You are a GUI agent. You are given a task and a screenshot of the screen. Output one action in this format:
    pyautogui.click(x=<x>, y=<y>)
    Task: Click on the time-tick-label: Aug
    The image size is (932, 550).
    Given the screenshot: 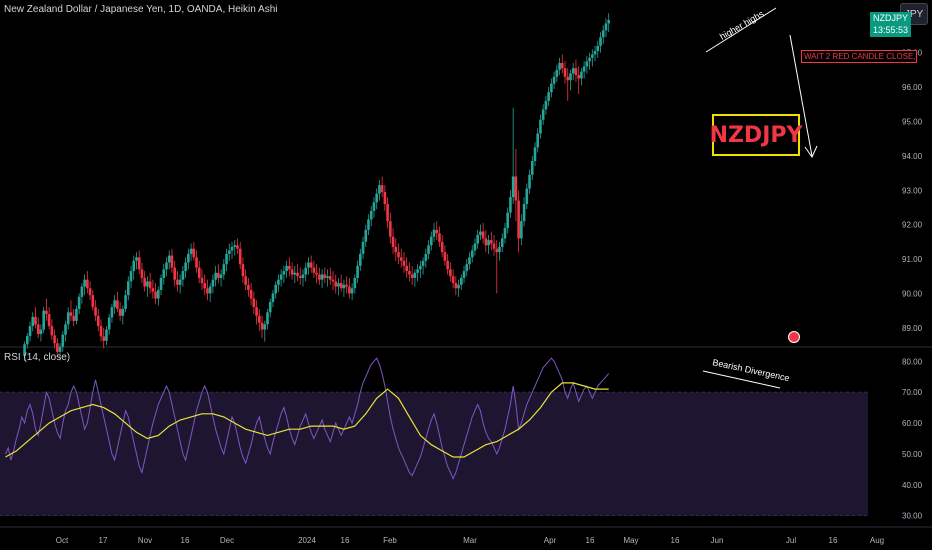 What is the action you would take?
    pyautogui.click(x=877, y=540)
    